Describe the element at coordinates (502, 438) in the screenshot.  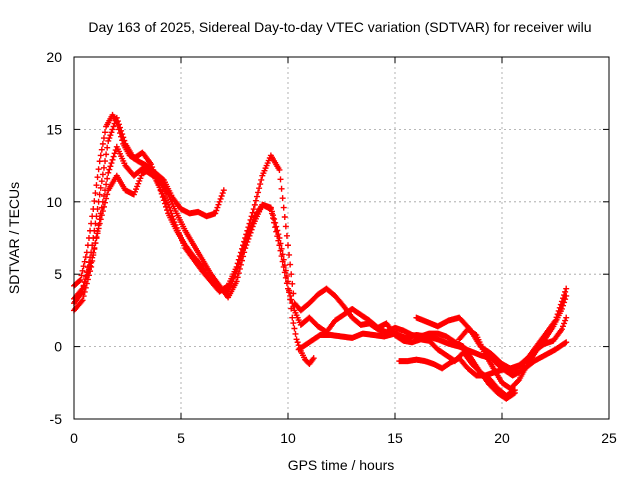
I see `x-tick-label: 20` at that location.